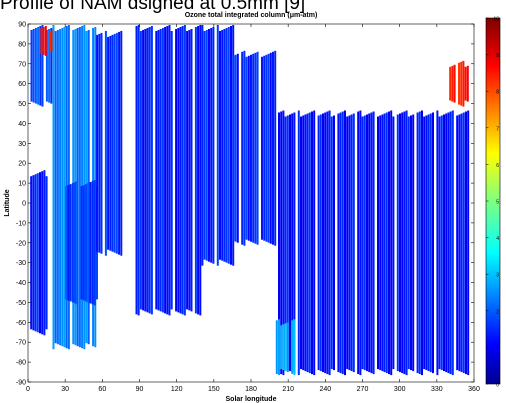 Image resolution: width=506 pixels, height=403 pixels. What do you see at coordinates (21, 283) in the screenshot?
I see `y-tick-label: -40` at bounding box center [21, 283].